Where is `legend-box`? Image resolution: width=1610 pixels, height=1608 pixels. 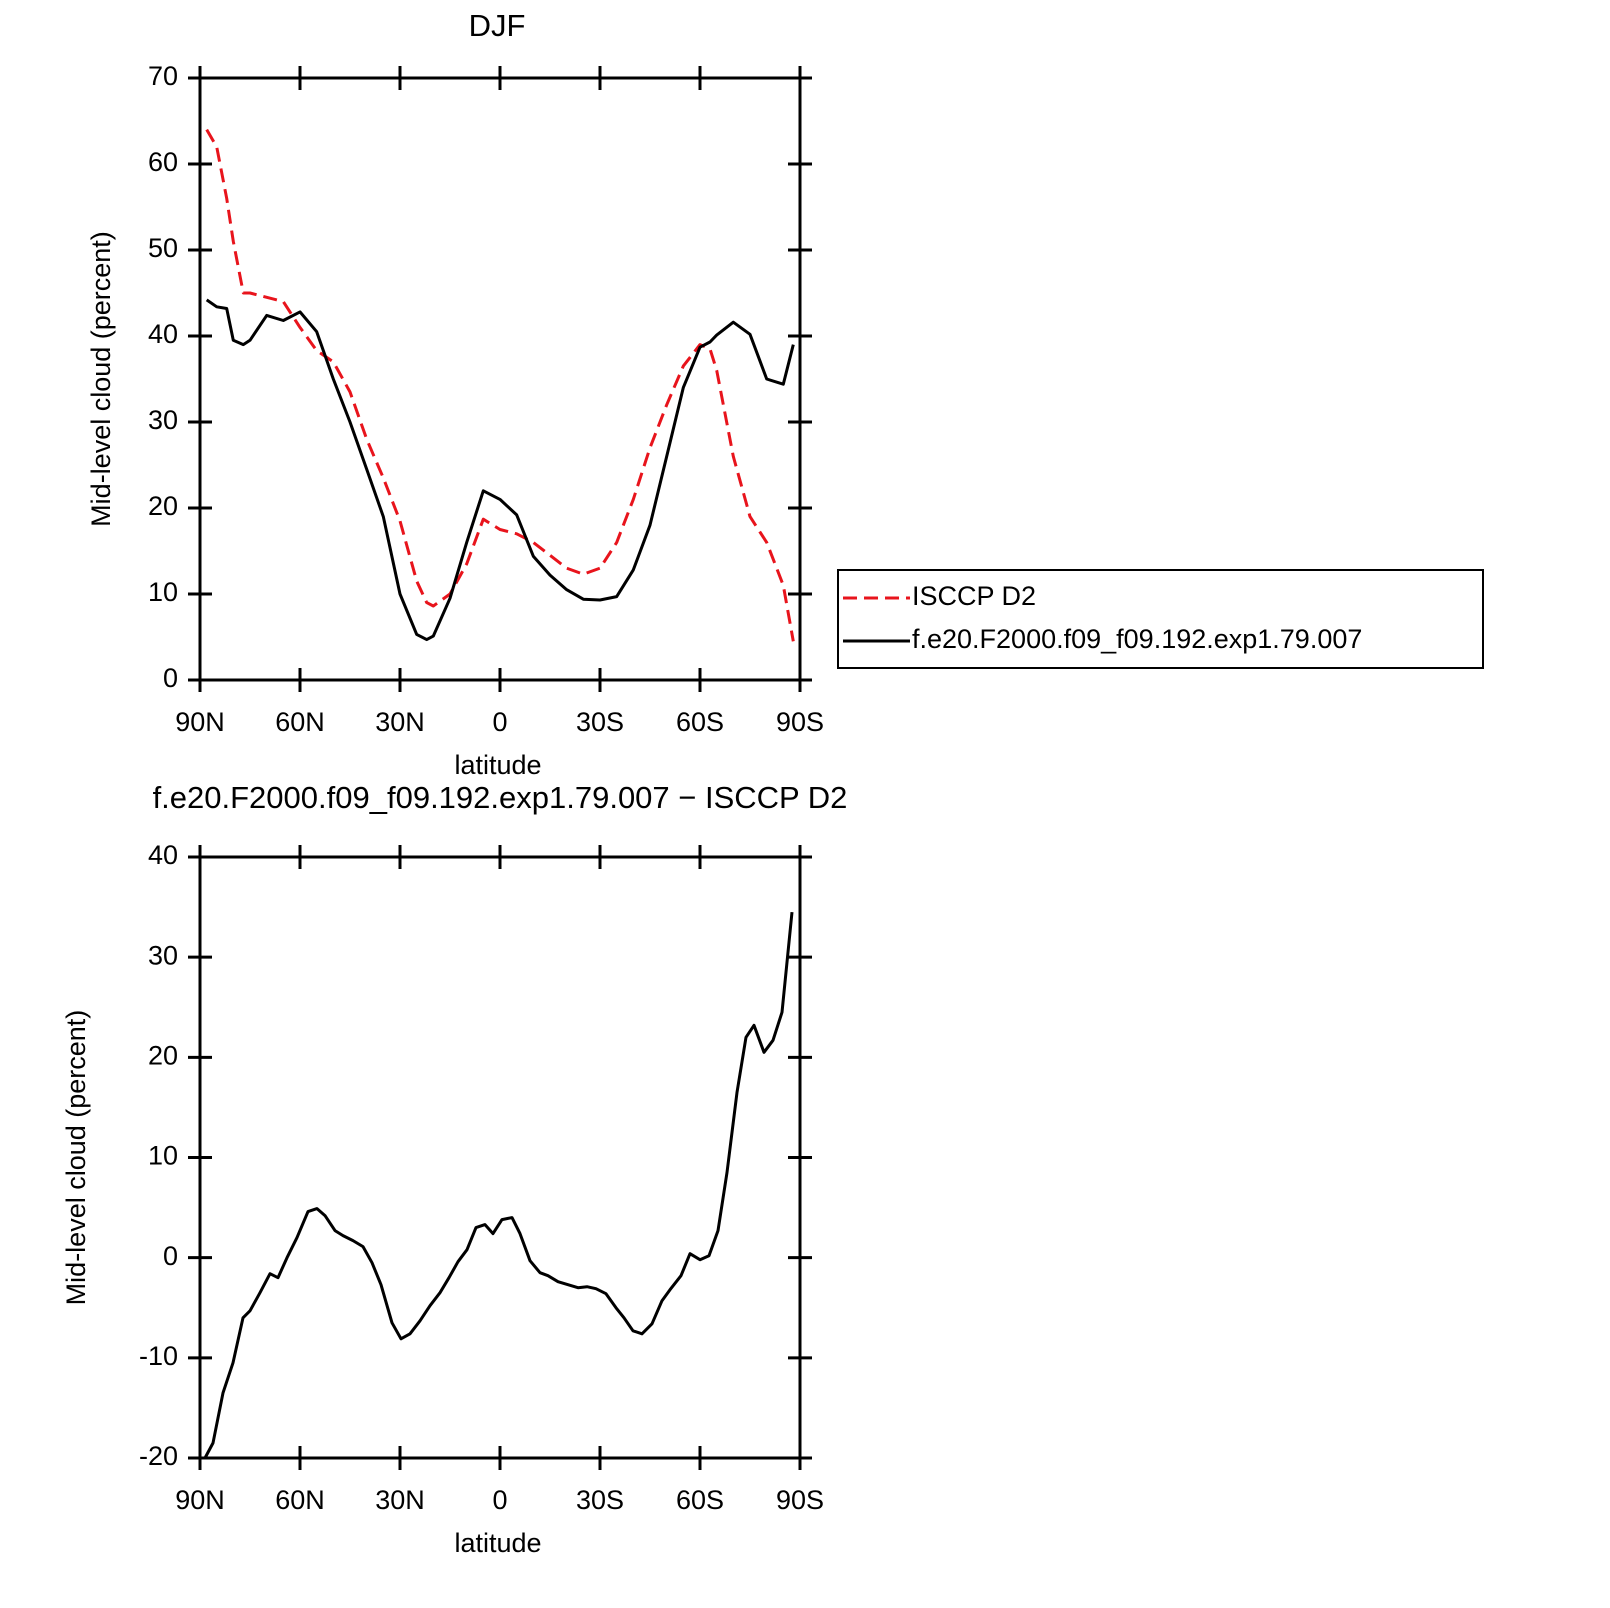 legend-box is located at coordinates (1160, 619).